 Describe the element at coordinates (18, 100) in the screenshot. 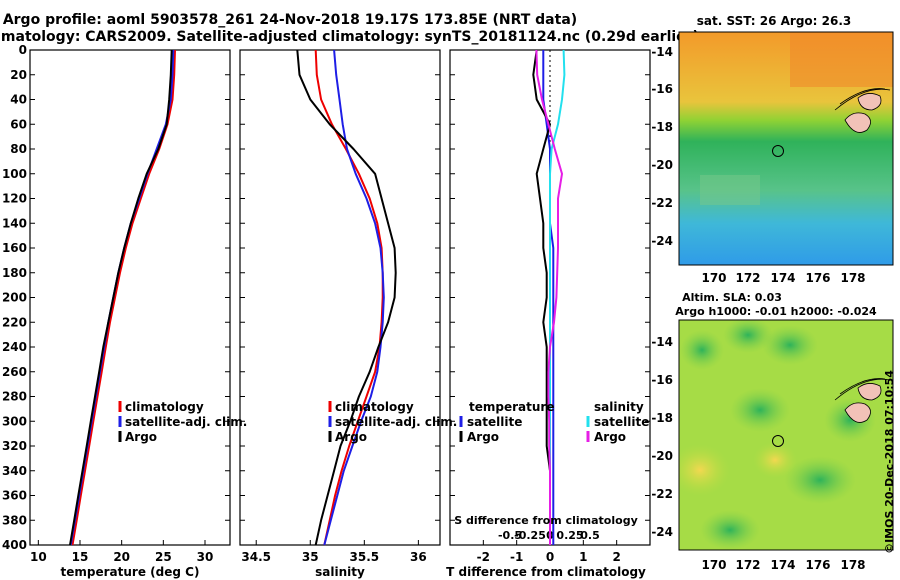

I see `y-tick-label: 40` at that location.